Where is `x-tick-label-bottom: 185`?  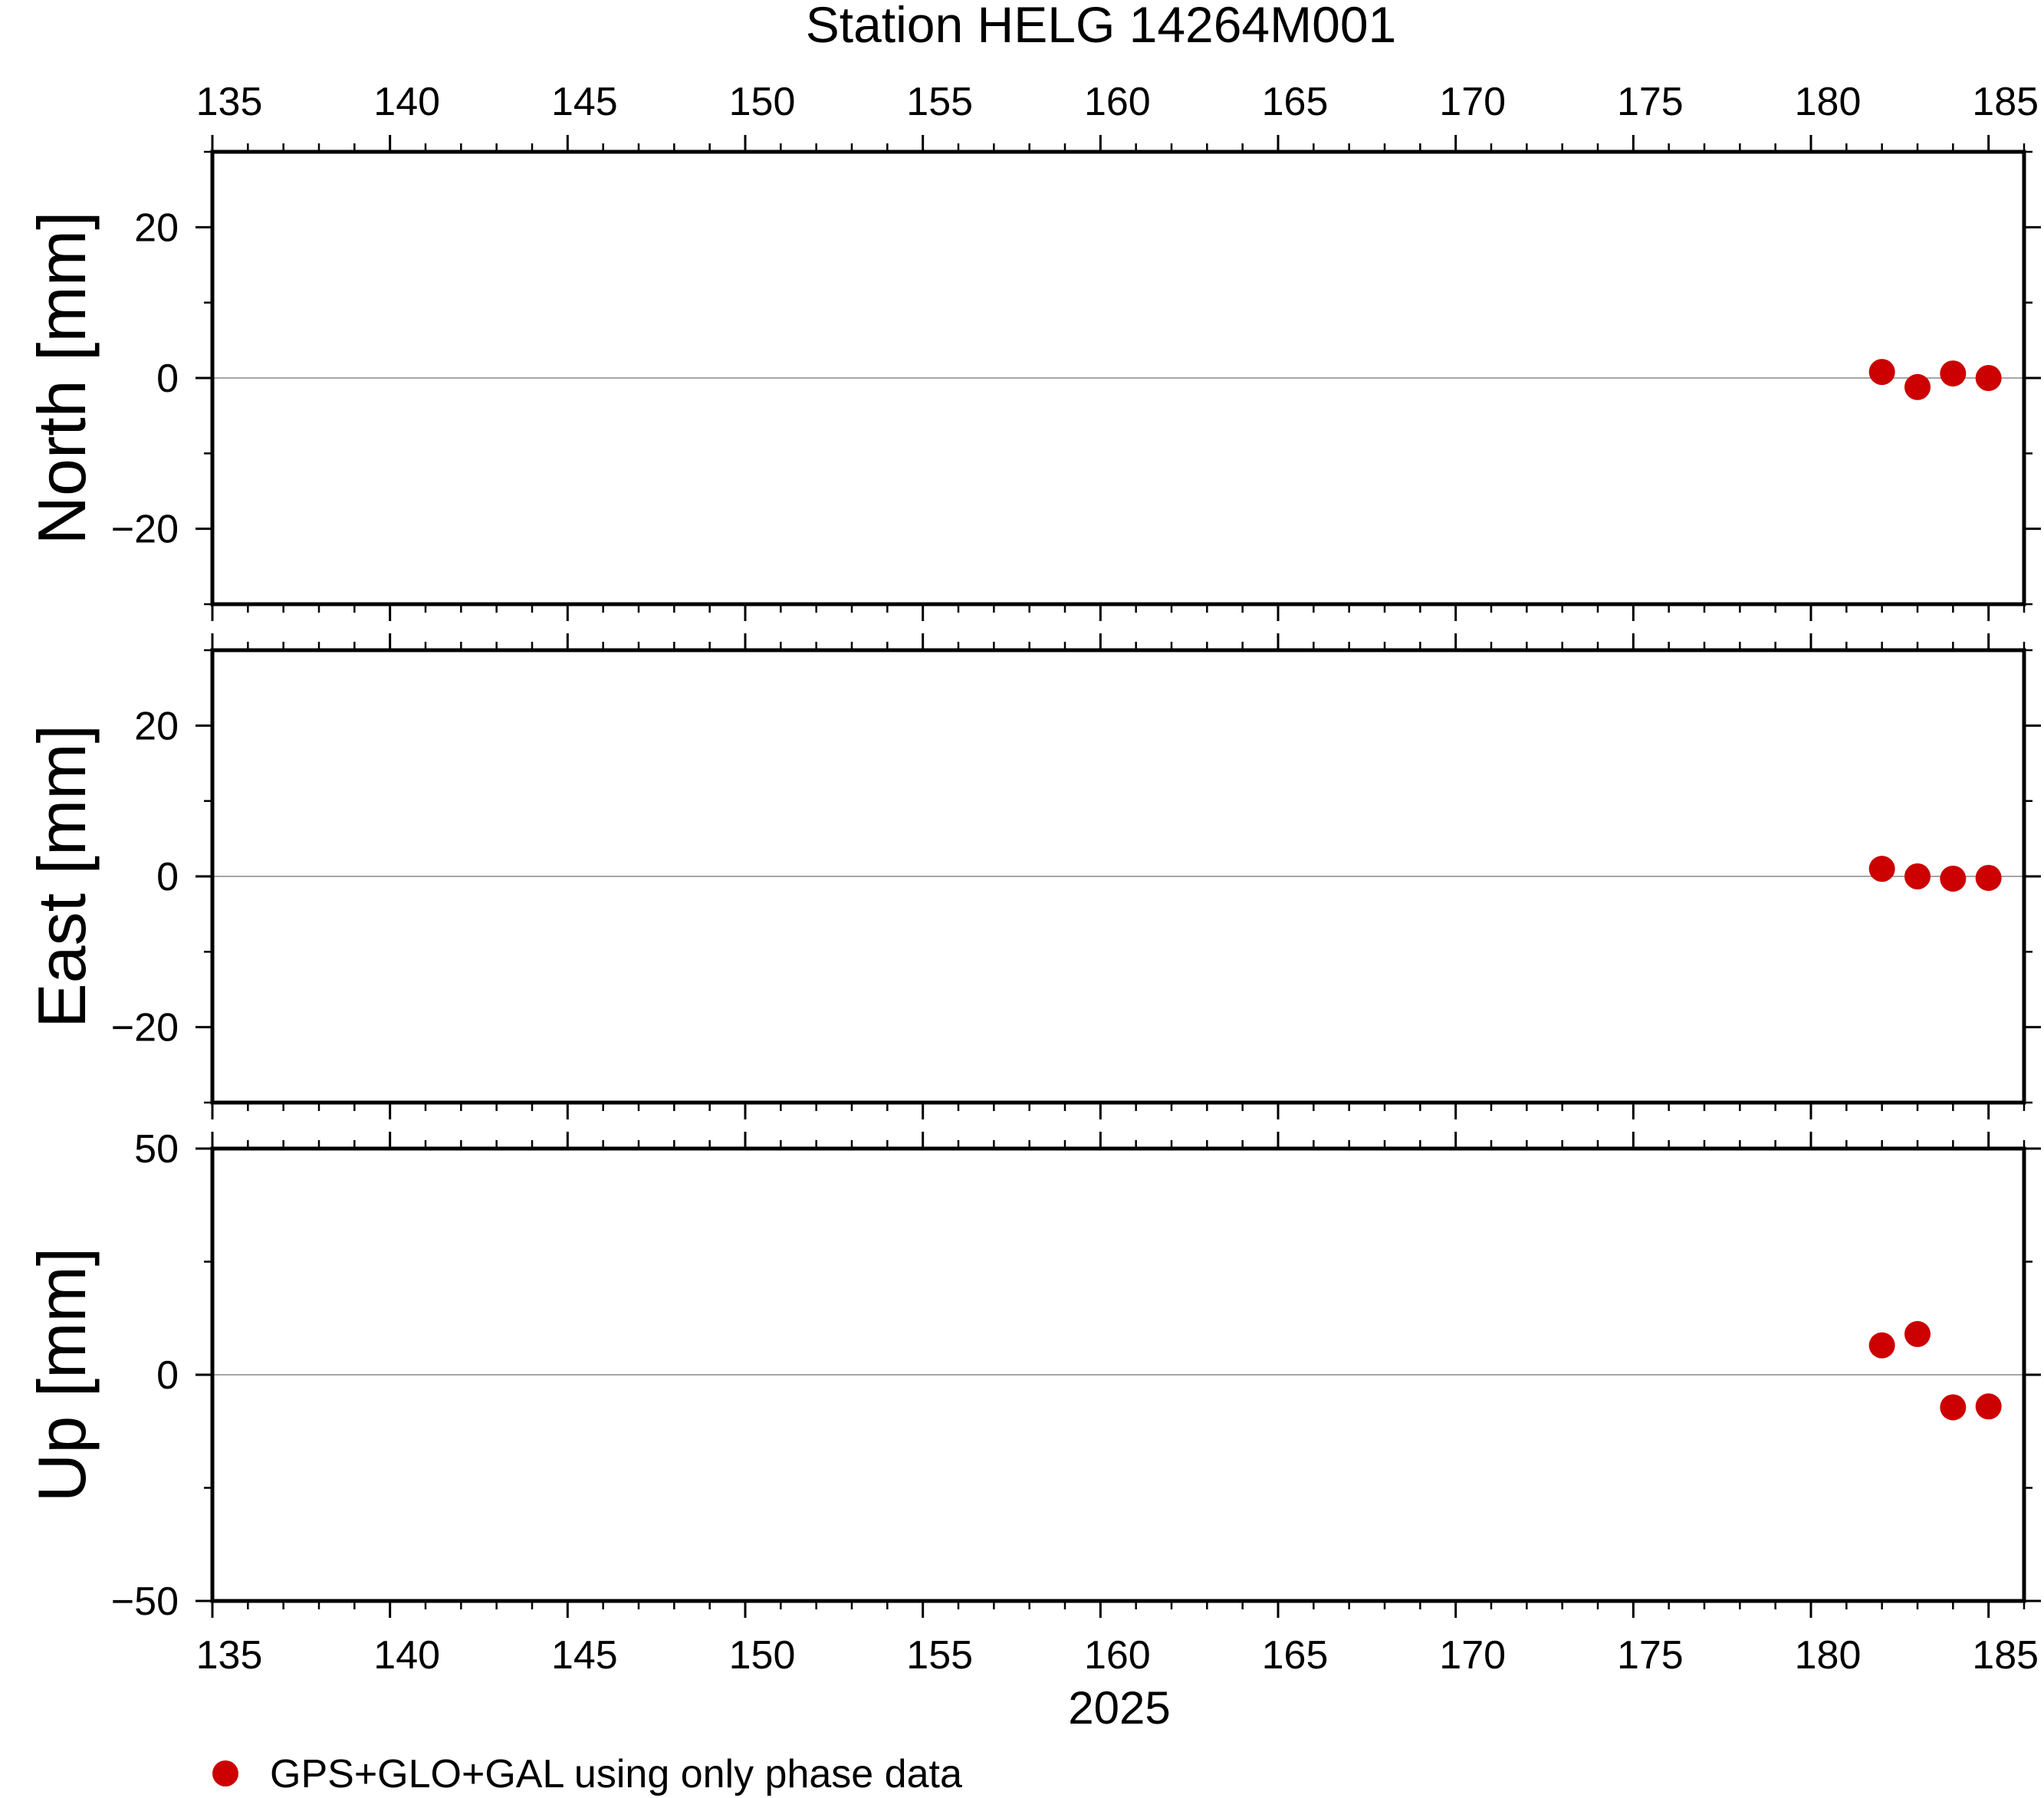
x-tick-label-bottom: 185 is located at coordinates (2005, 1656).